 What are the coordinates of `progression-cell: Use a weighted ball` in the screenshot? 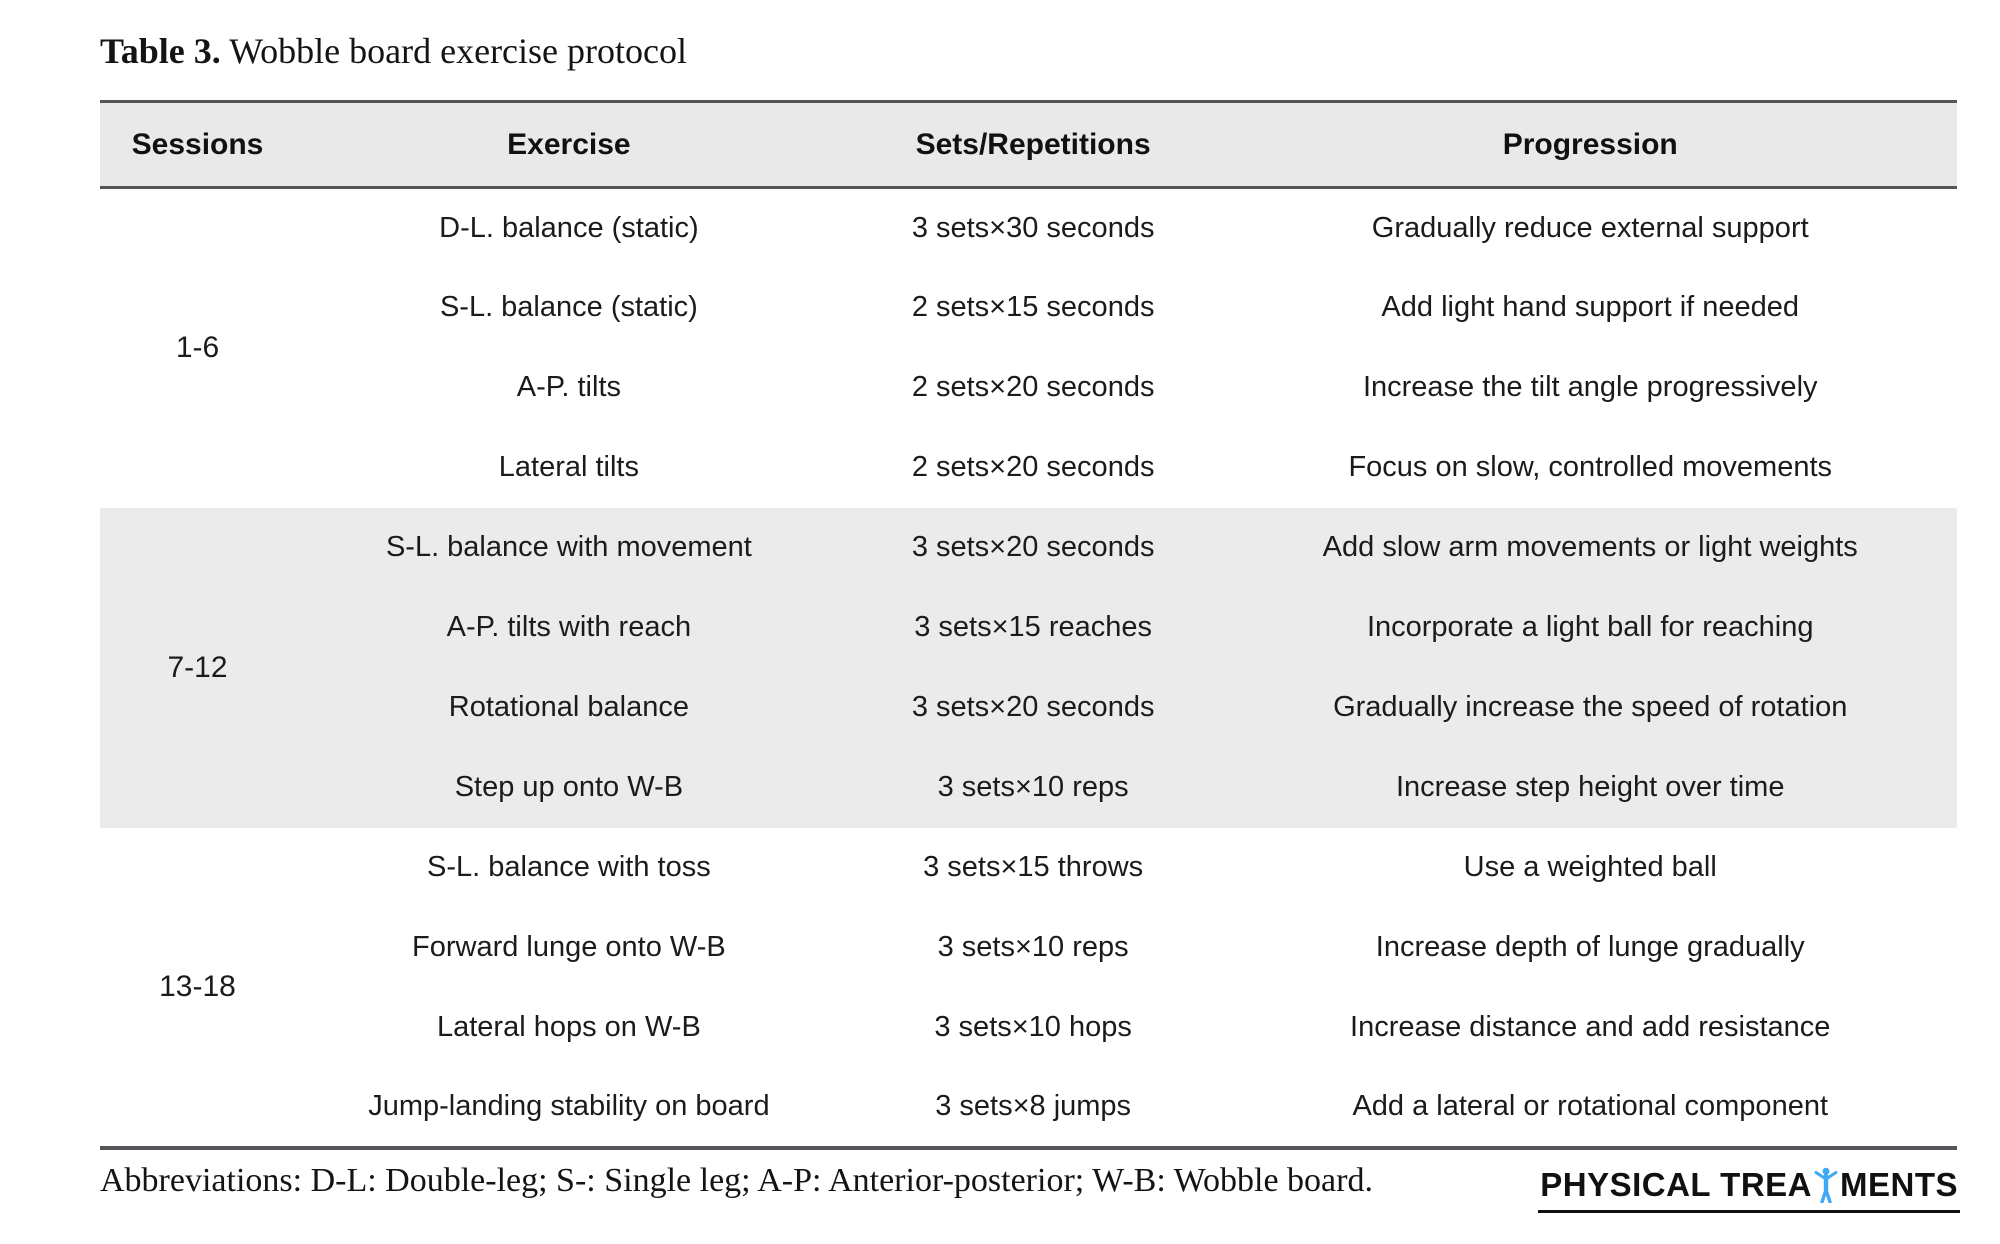 It's located at (1590, 867).